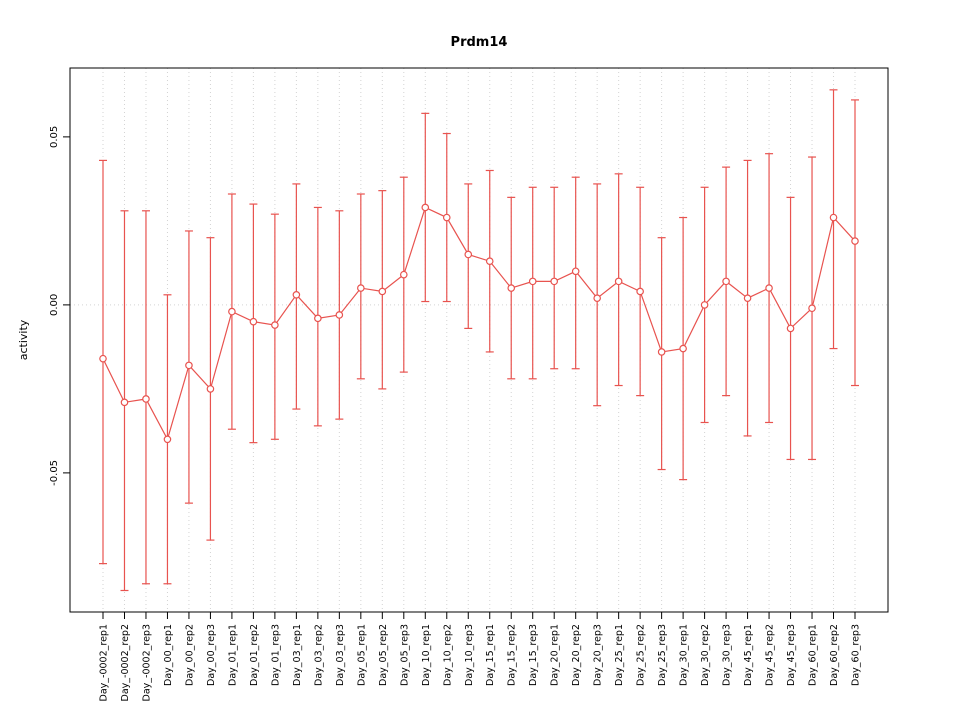  What do you see at coordinates (426, 655) in the screenshot?
I see `x-tick-label: Day_10_rep1` at bounding box center [426, 655].